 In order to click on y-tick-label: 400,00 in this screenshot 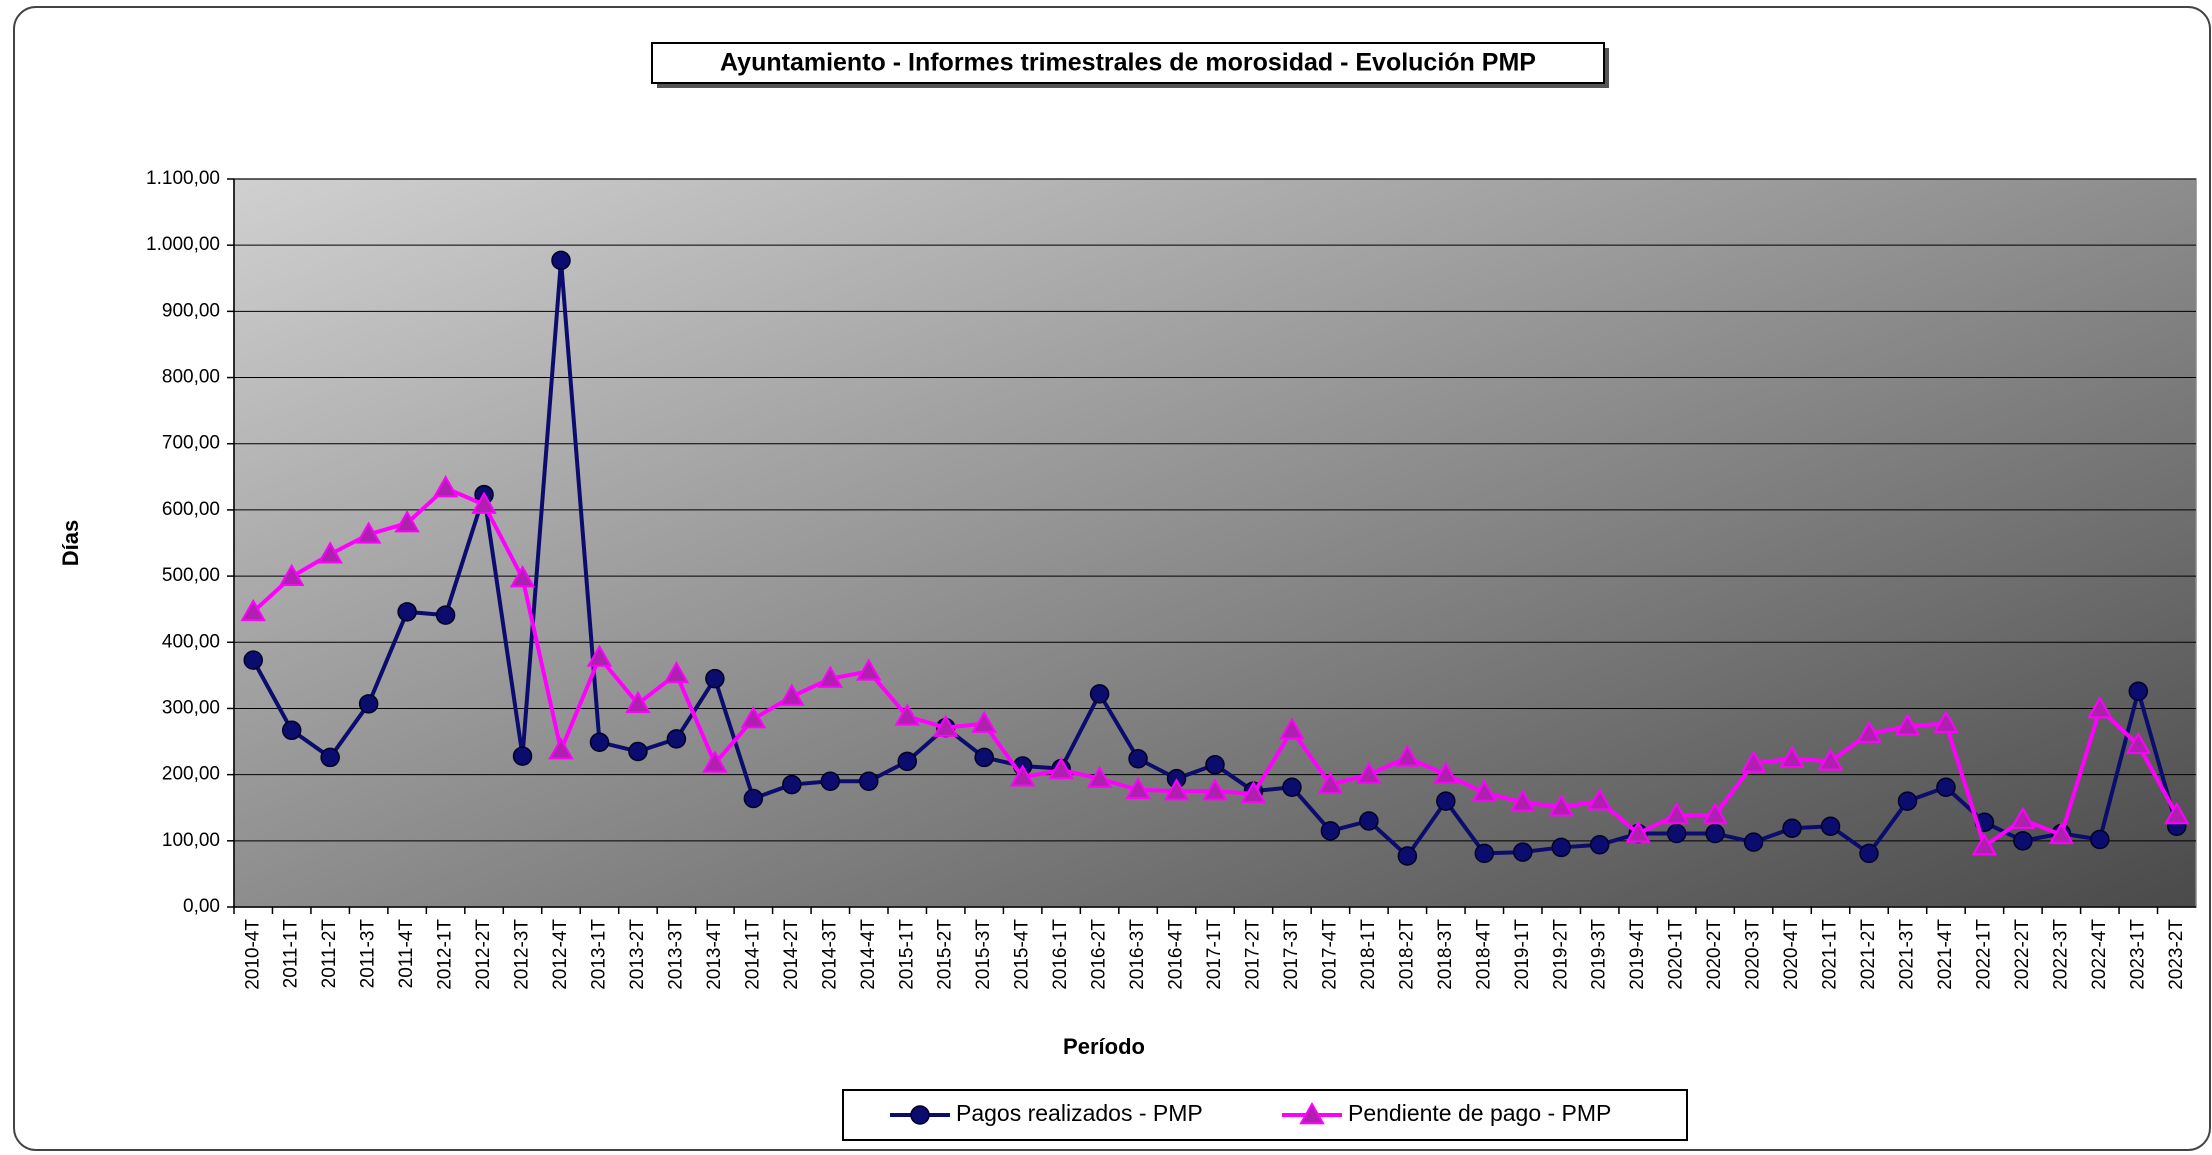, I will do `click(191, 641)`.